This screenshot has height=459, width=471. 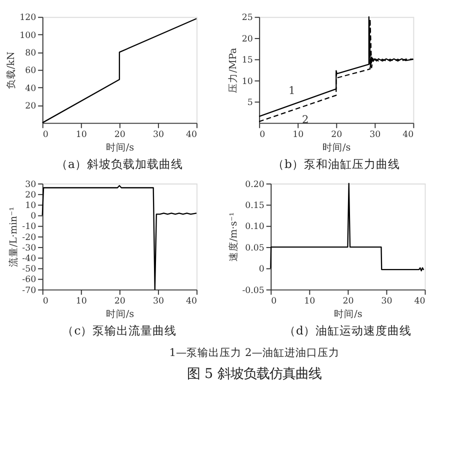 I want to click on y-tick-label: 0.05, so click(x=254, y=248).